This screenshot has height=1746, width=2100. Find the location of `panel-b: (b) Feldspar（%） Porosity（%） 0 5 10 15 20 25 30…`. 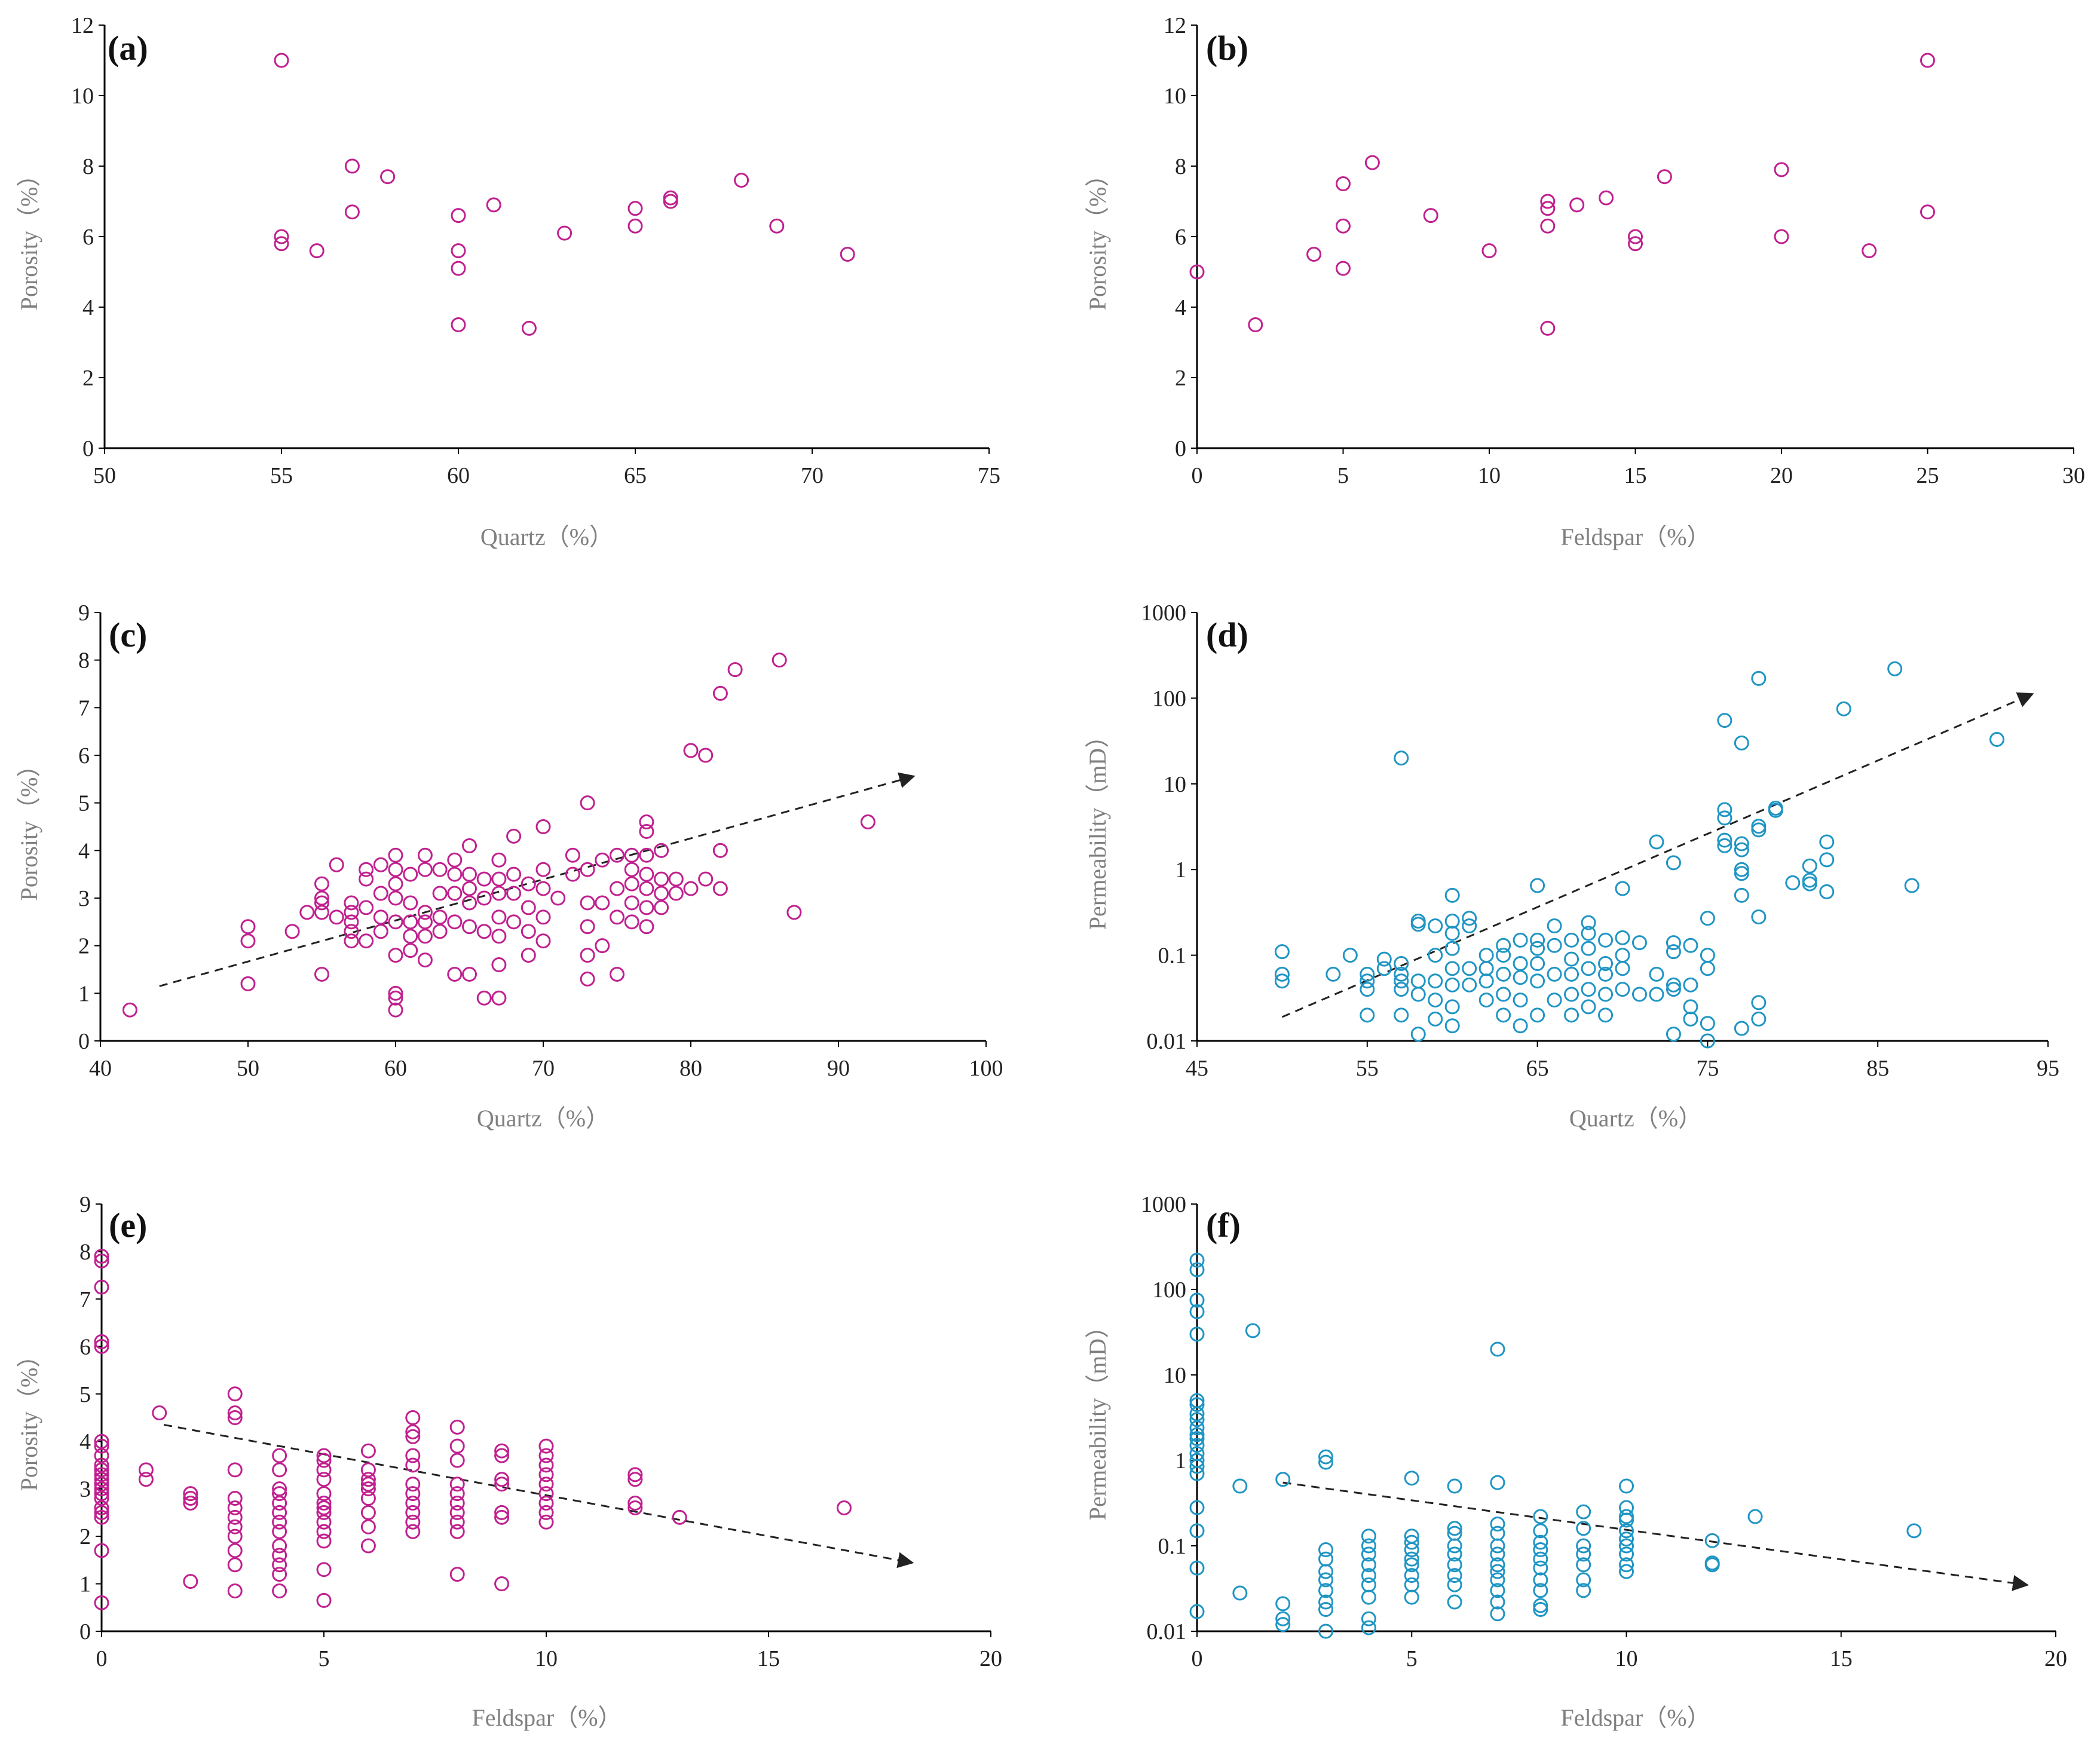

panel-b: (b) Feldspar（%） Porosity（%） 0 5 10 15 20 25 30… is located at coordinates (1584, 281).